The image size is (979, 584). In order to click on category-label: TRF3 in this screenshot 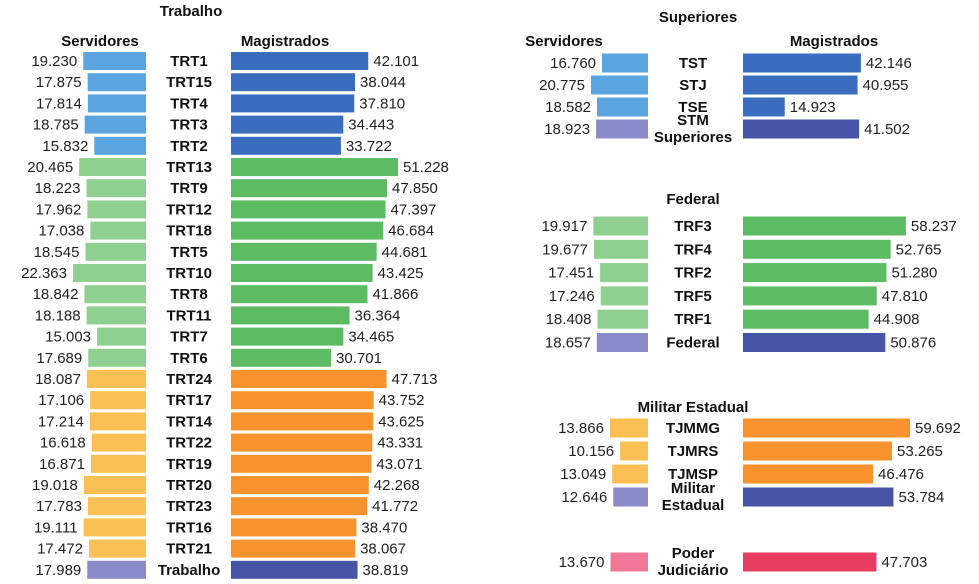, I will do `click(693, 226)`.